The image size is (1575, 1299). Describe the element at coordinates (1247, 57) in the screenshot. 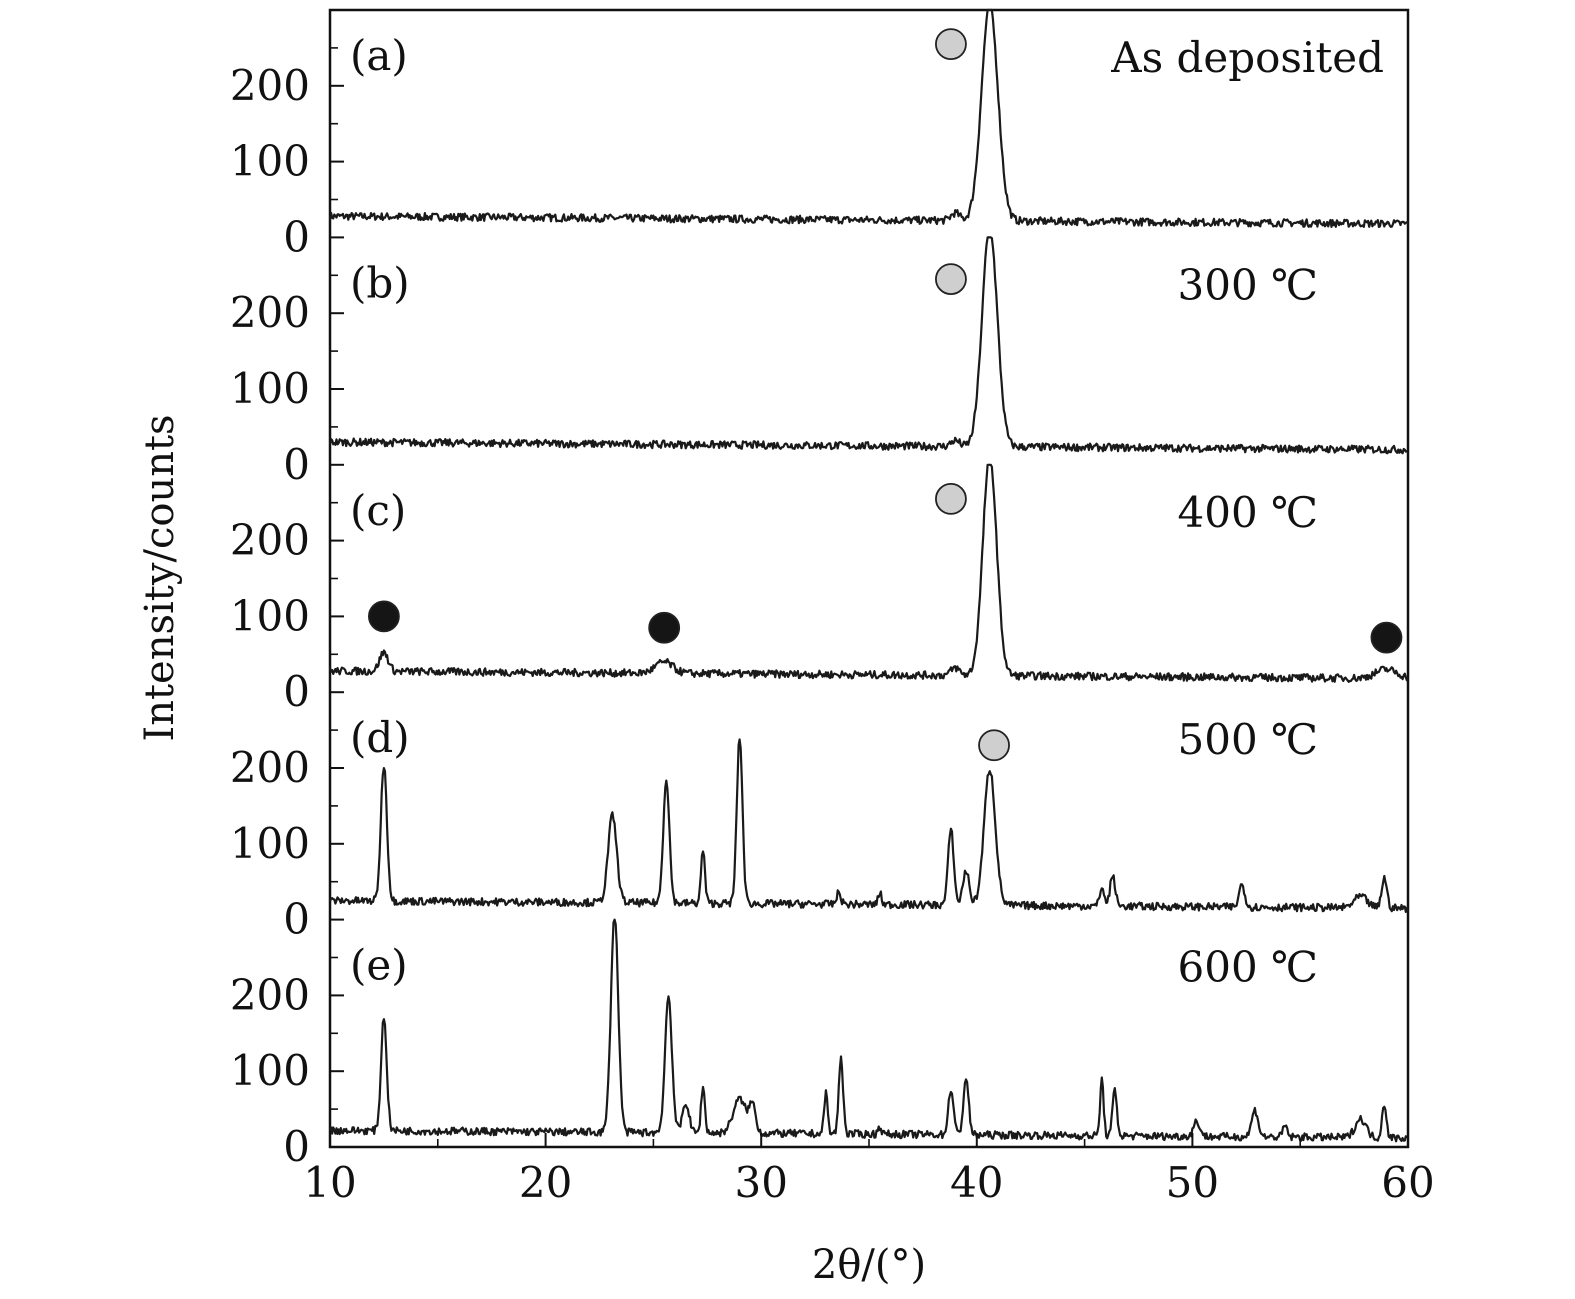

I see `condition-label: As deposited` at that location.